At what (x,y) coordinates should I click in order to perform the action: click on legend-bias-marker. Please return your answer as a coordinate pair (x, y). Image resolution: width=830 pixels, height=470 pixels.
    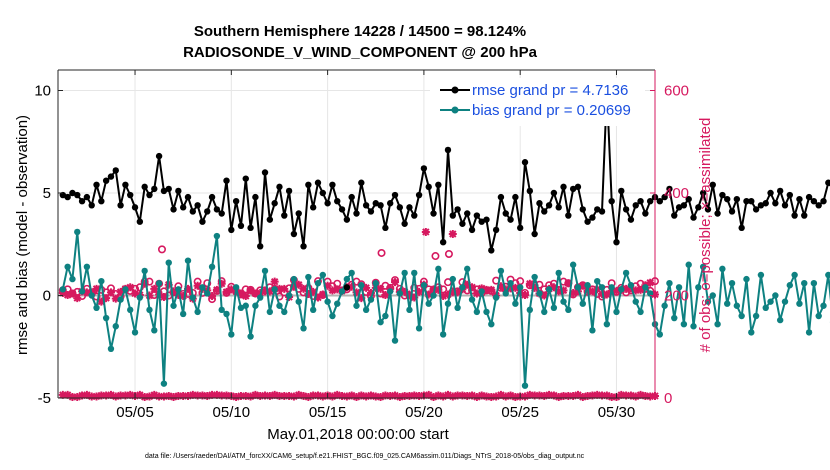
    Looking at the image, I should click on (455, 110).